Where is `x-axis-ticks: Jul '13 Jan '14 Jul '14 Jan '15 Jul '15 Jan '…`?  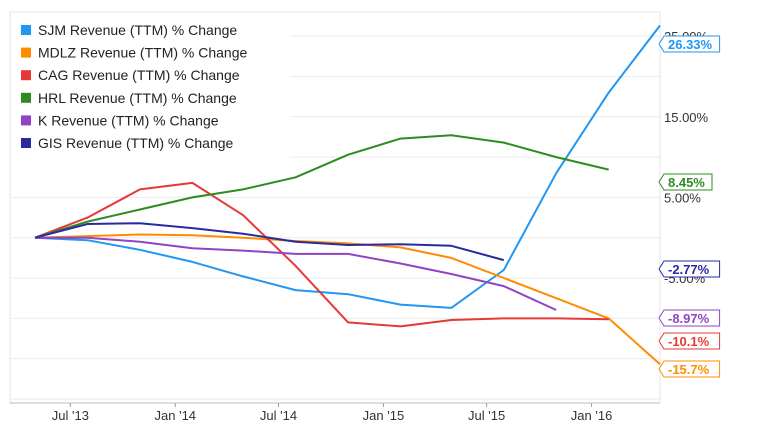 x-axis-ticks: Jul '13 Jan '14 Jul '14 Jan '15 Jul '15 Jan '… is located at coordinates (335, 412).